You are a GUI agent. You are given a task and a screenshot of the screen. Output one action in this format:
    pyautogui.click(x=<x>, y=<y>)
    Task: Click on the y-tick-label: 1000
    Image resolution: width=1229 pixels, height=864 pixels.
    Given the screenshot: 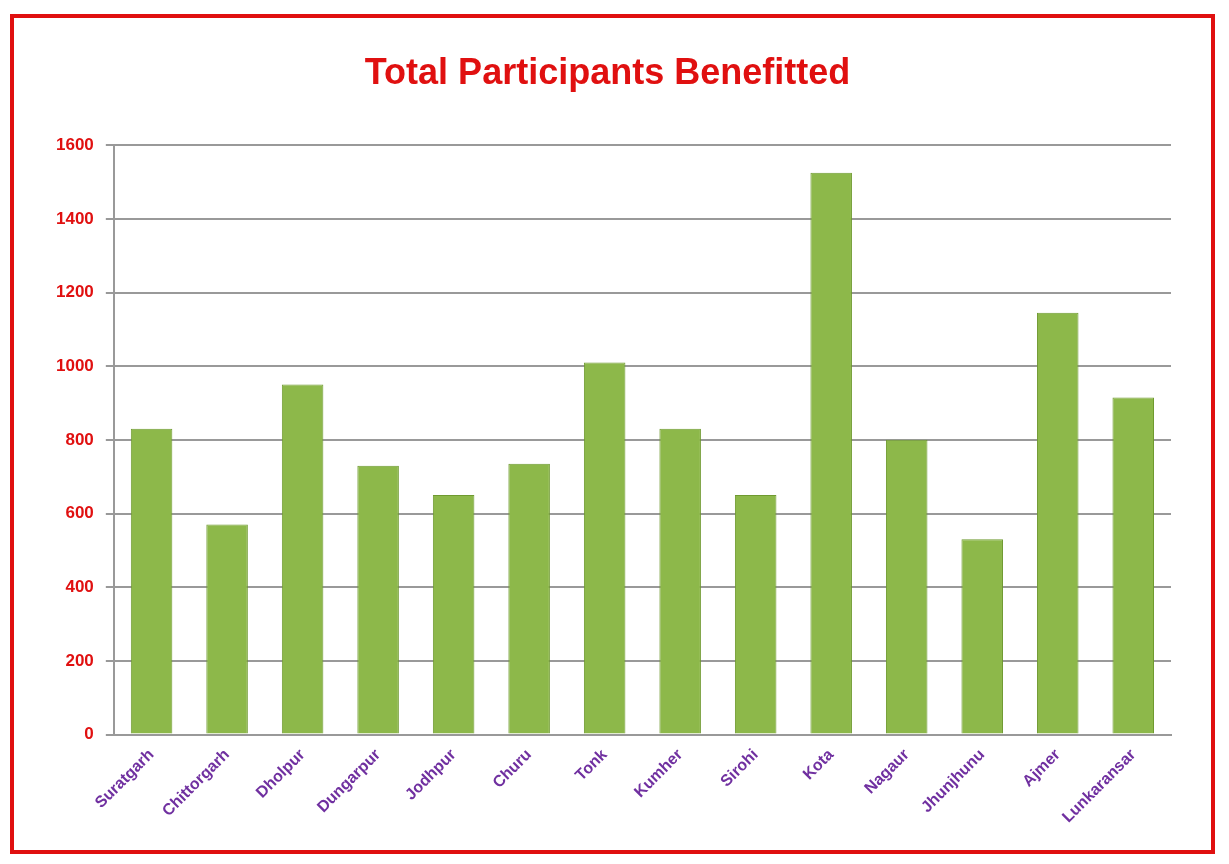 What is the action you would take?
    pyautogui.click(x=74, y=365)
    